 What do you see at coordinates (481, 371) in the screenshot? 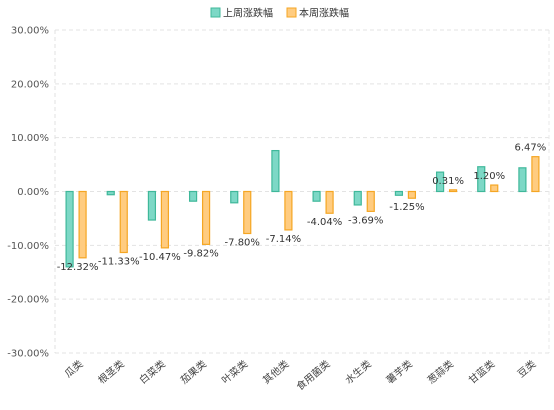
I see `x-tick-label: 甘蓝类` at bounding box center [481, 371].